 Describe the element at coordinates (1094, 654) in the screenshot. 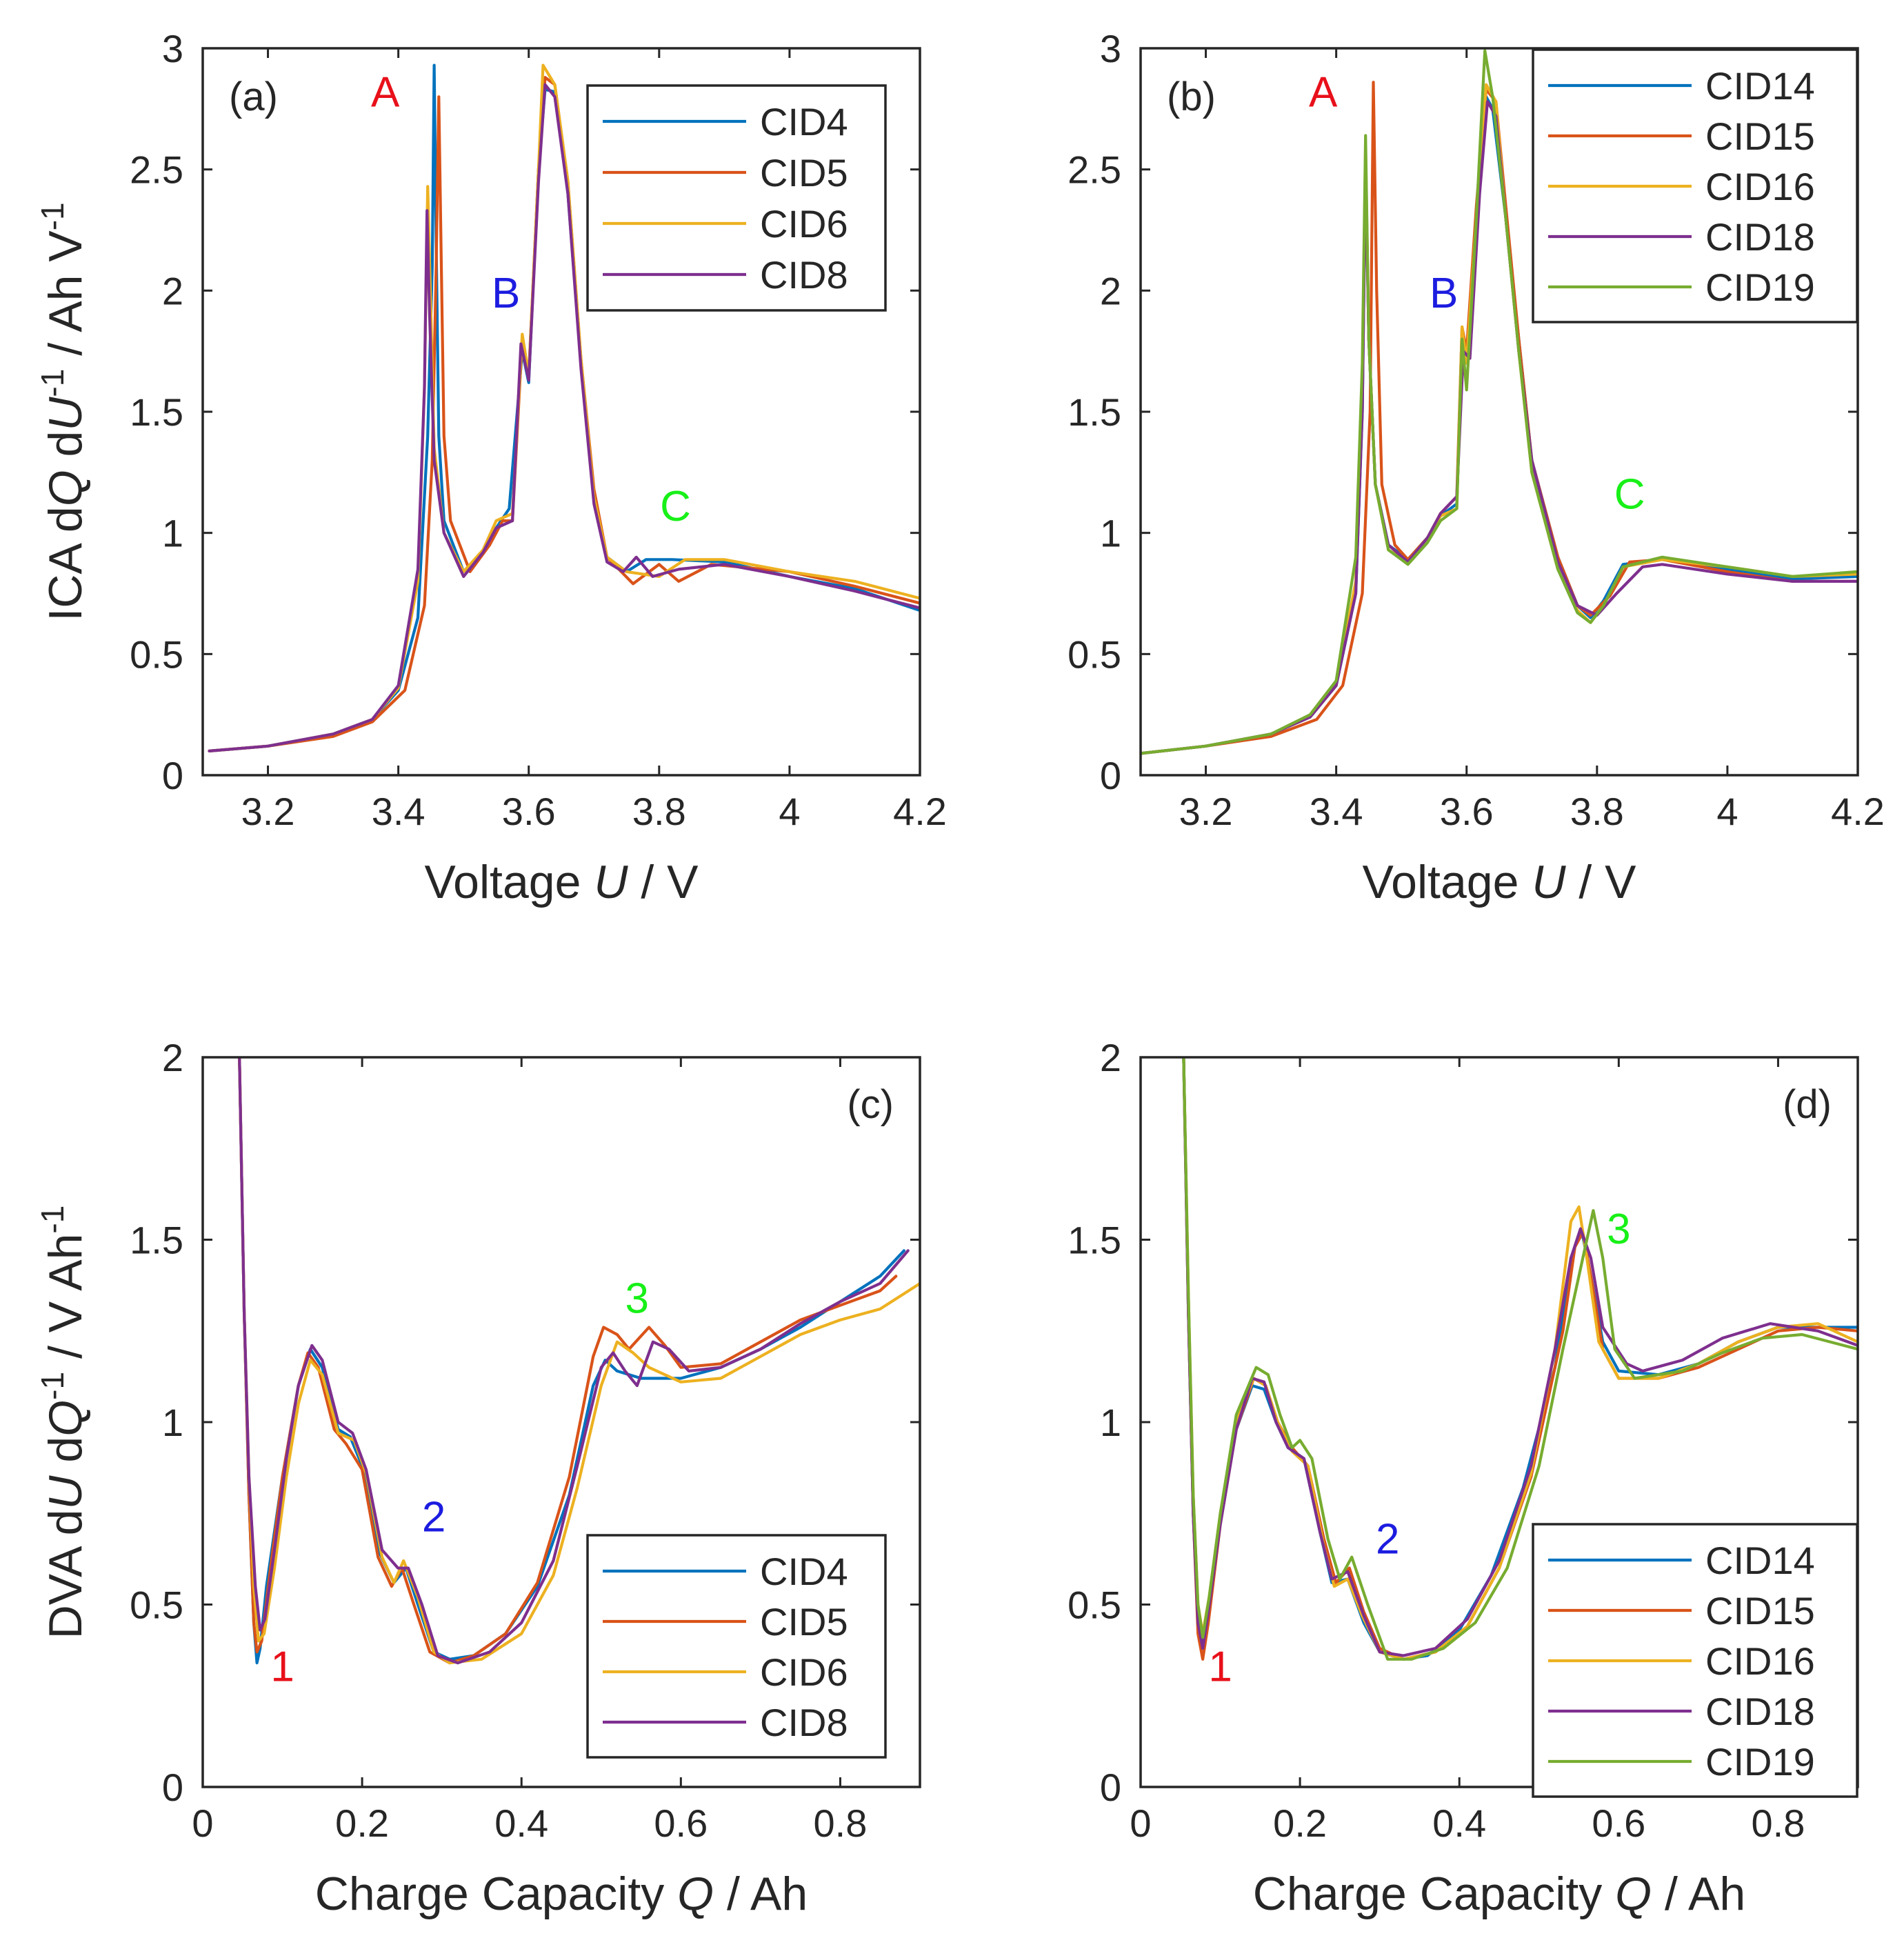

I see `panel-b-ytick-label: 0.5` at that location.